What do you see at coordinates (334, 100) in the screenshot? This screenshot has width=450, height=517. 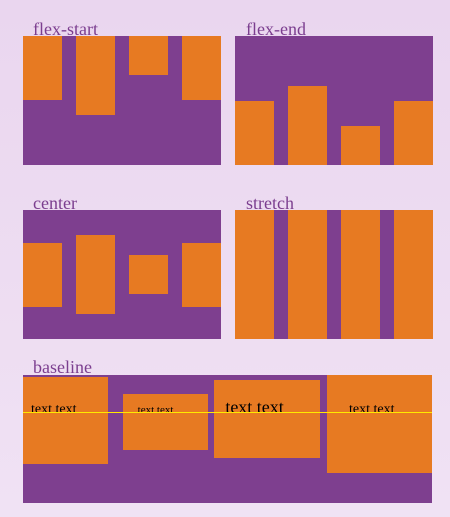 I see `flex-end-container` at bounding box center [334, 100].